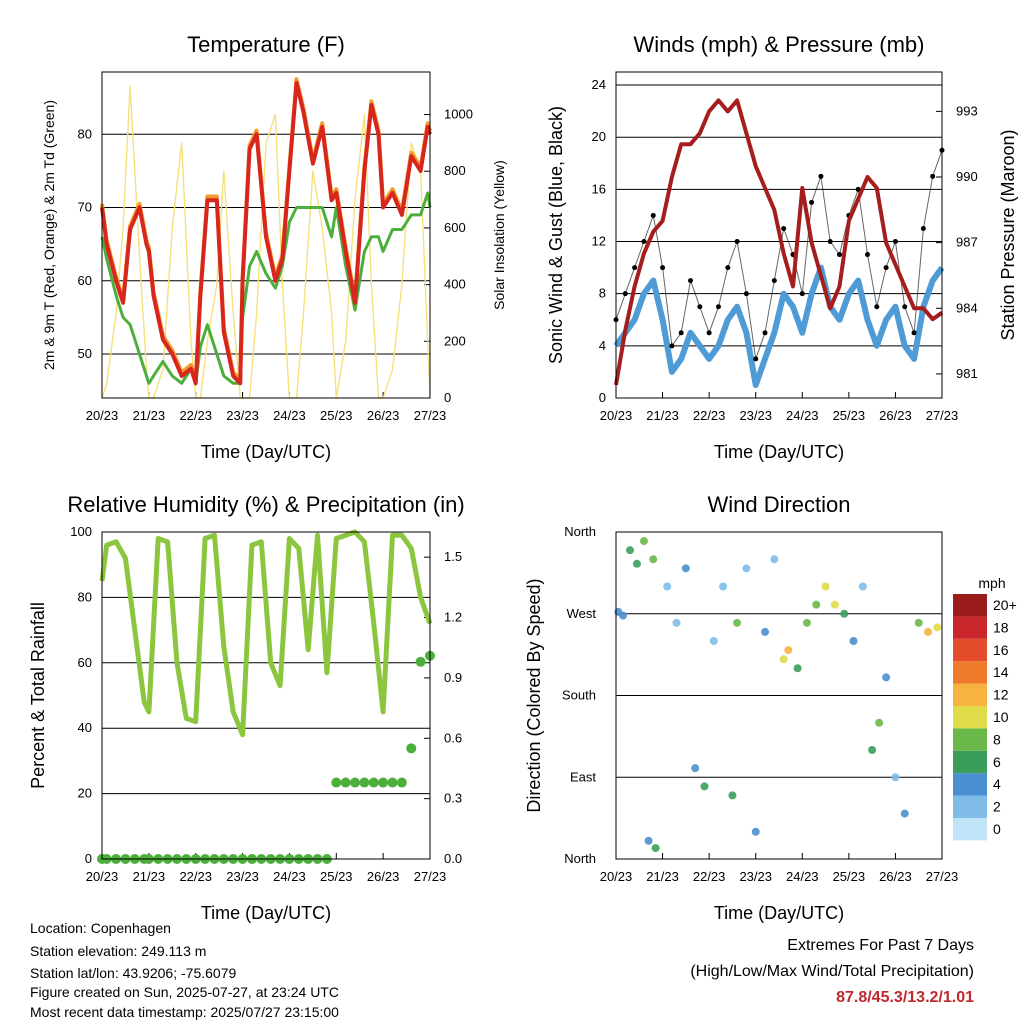 The height and width of the screenshot is (1024, 1024). I want to click on y-tick-label: 16, so click(599, 188).